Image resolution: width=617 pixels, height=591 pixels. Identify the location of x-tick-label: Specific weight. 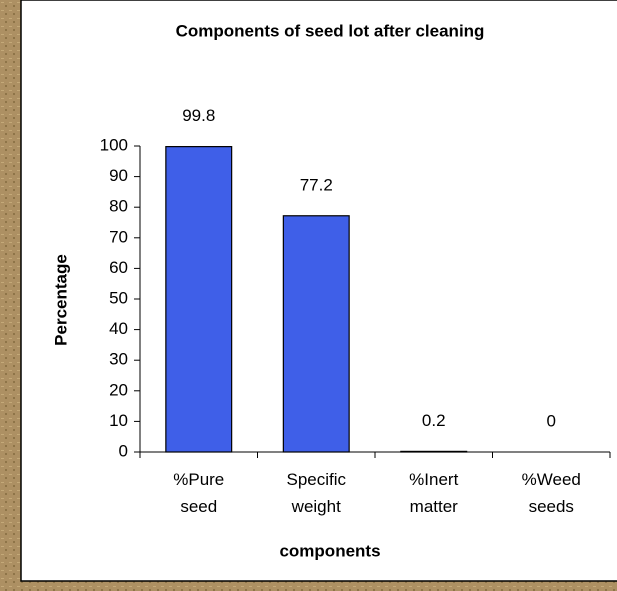
(316, 493).